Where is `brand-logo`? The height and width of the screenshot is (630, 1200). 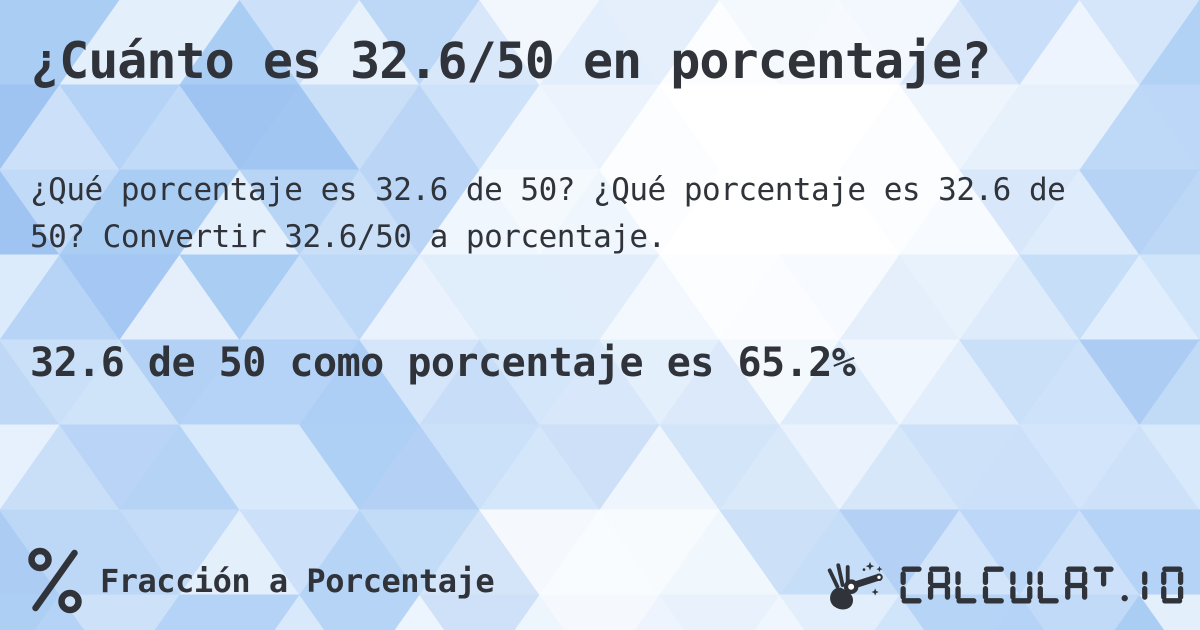
brand-logo is located at coordinates (1005, 585).